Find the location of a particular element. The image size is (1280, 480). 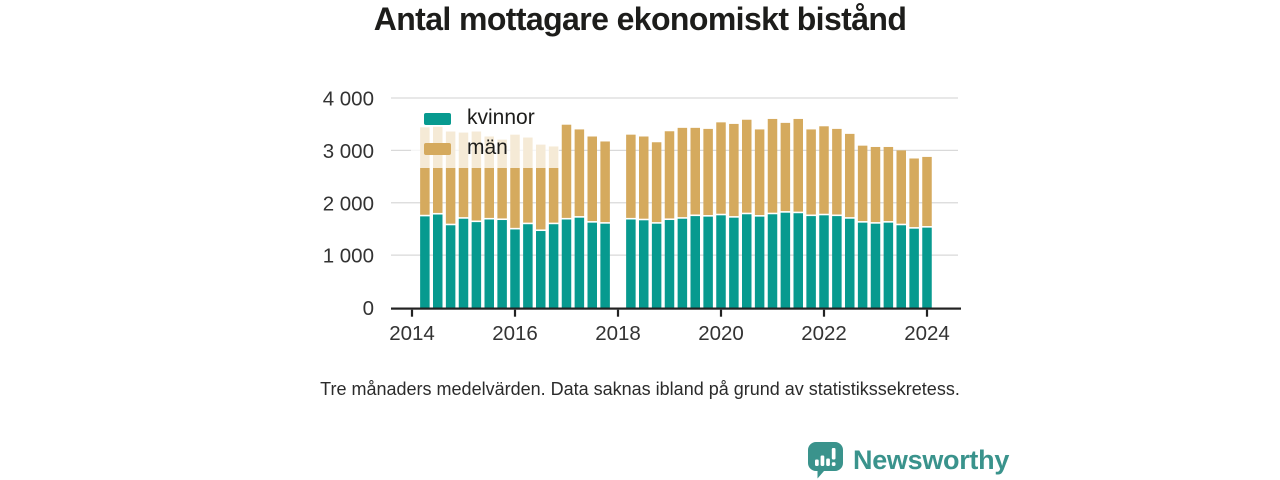

bar-man-2019K3 is located at coordinates (695, 171).